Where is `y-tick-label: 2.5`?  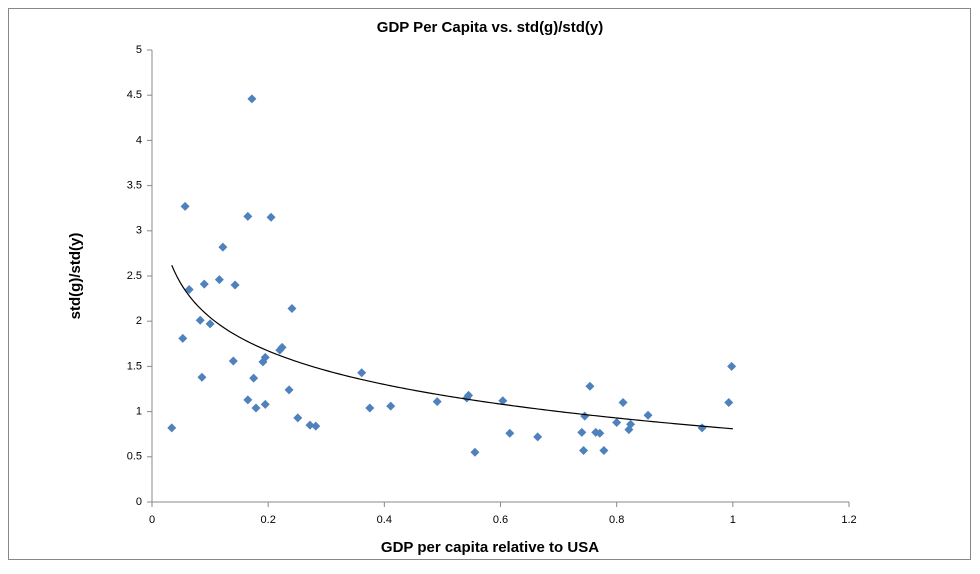 y-tick-label: 2.5 is located at coordinates (134, 276).